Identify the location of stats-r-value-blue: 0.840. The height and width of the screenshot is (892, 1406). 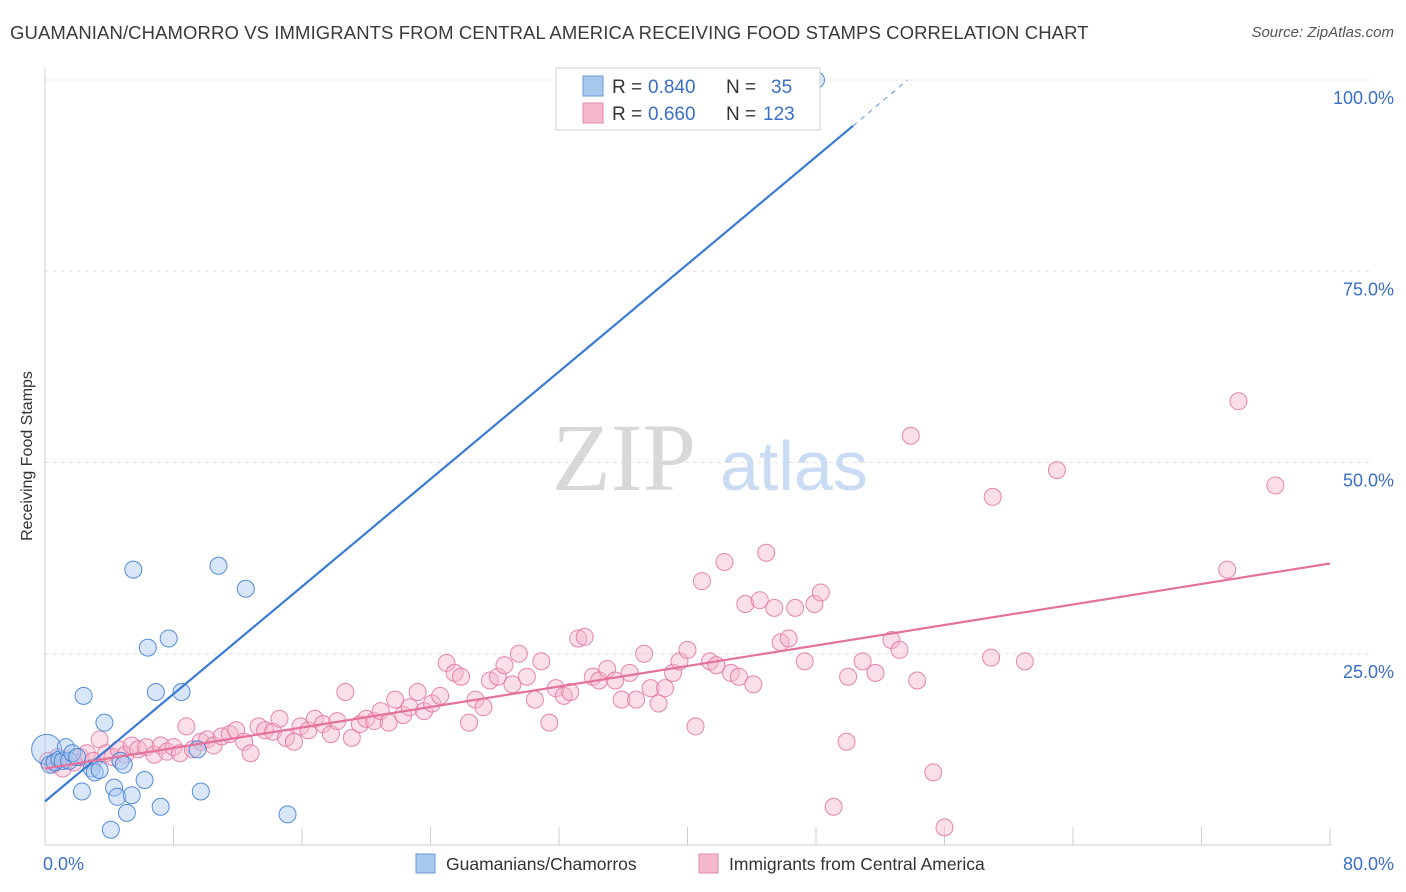
(672, 87).